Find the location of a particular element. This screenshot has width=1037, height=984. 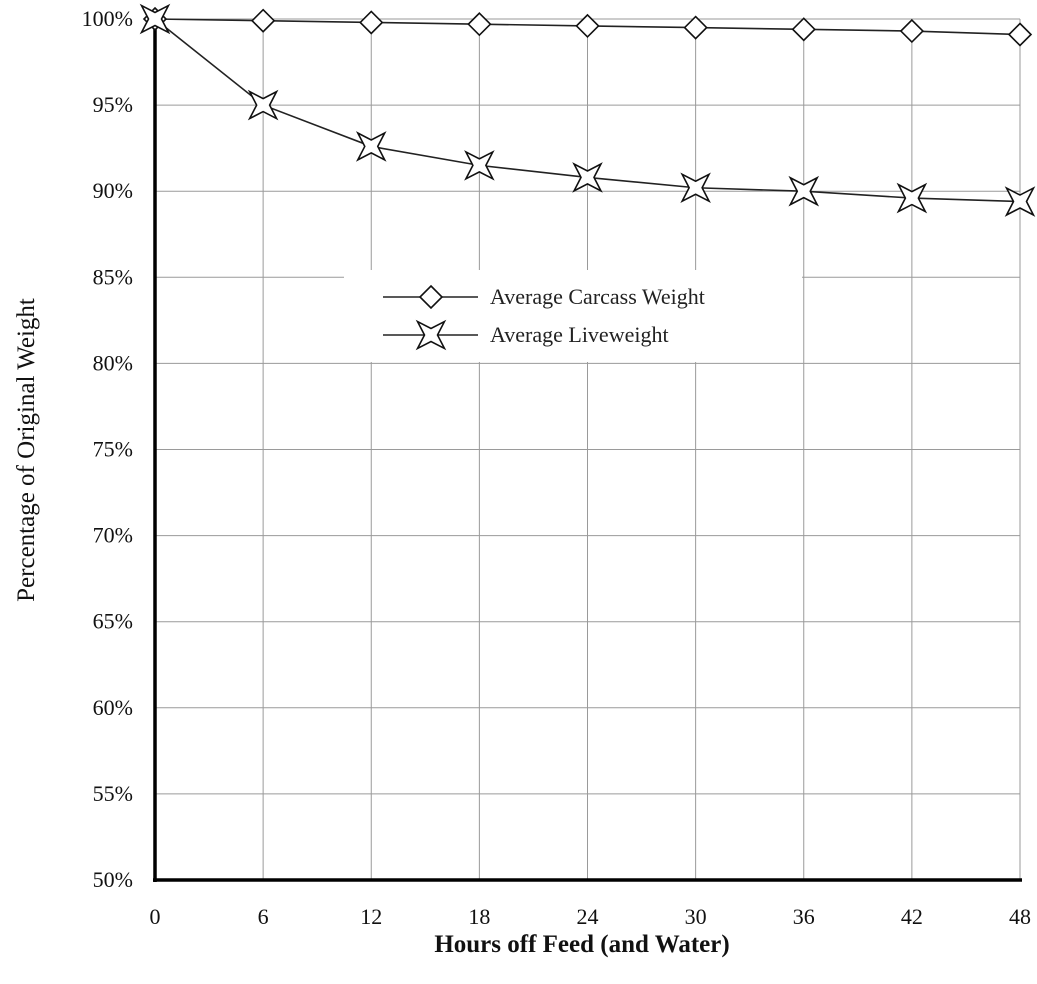

y-tick-label: 55% is located at coordinates (113, 793).